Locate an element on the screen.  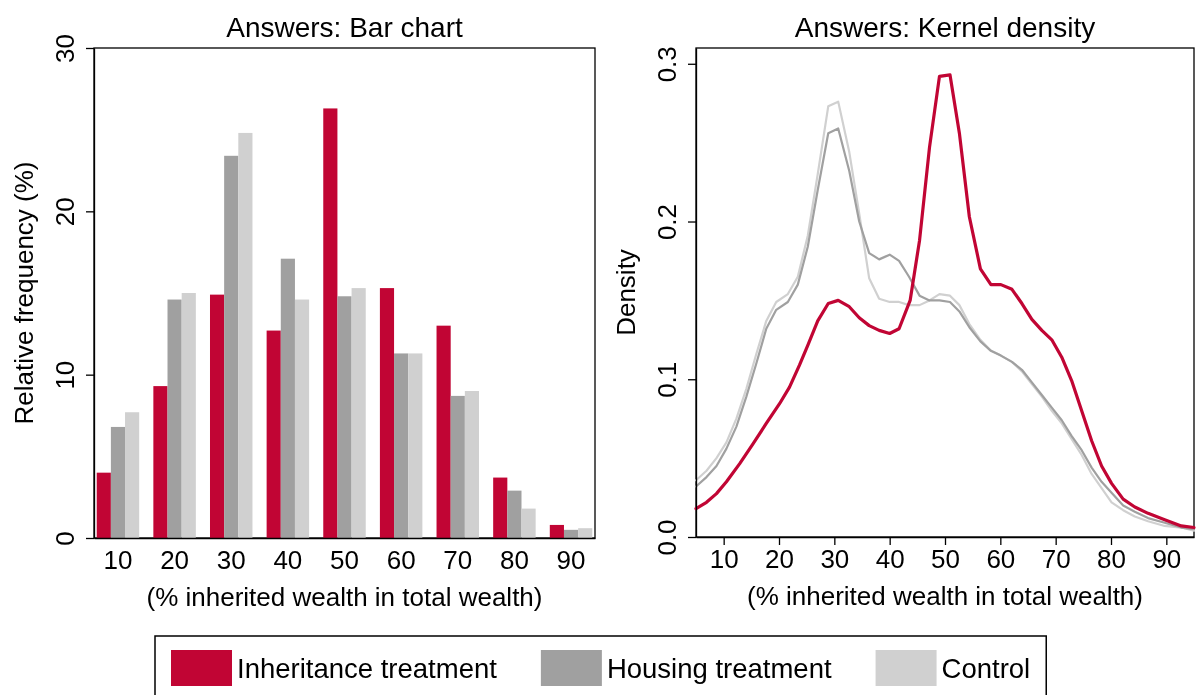
y-tick-label: 10 is located at coordinates (65, 375).